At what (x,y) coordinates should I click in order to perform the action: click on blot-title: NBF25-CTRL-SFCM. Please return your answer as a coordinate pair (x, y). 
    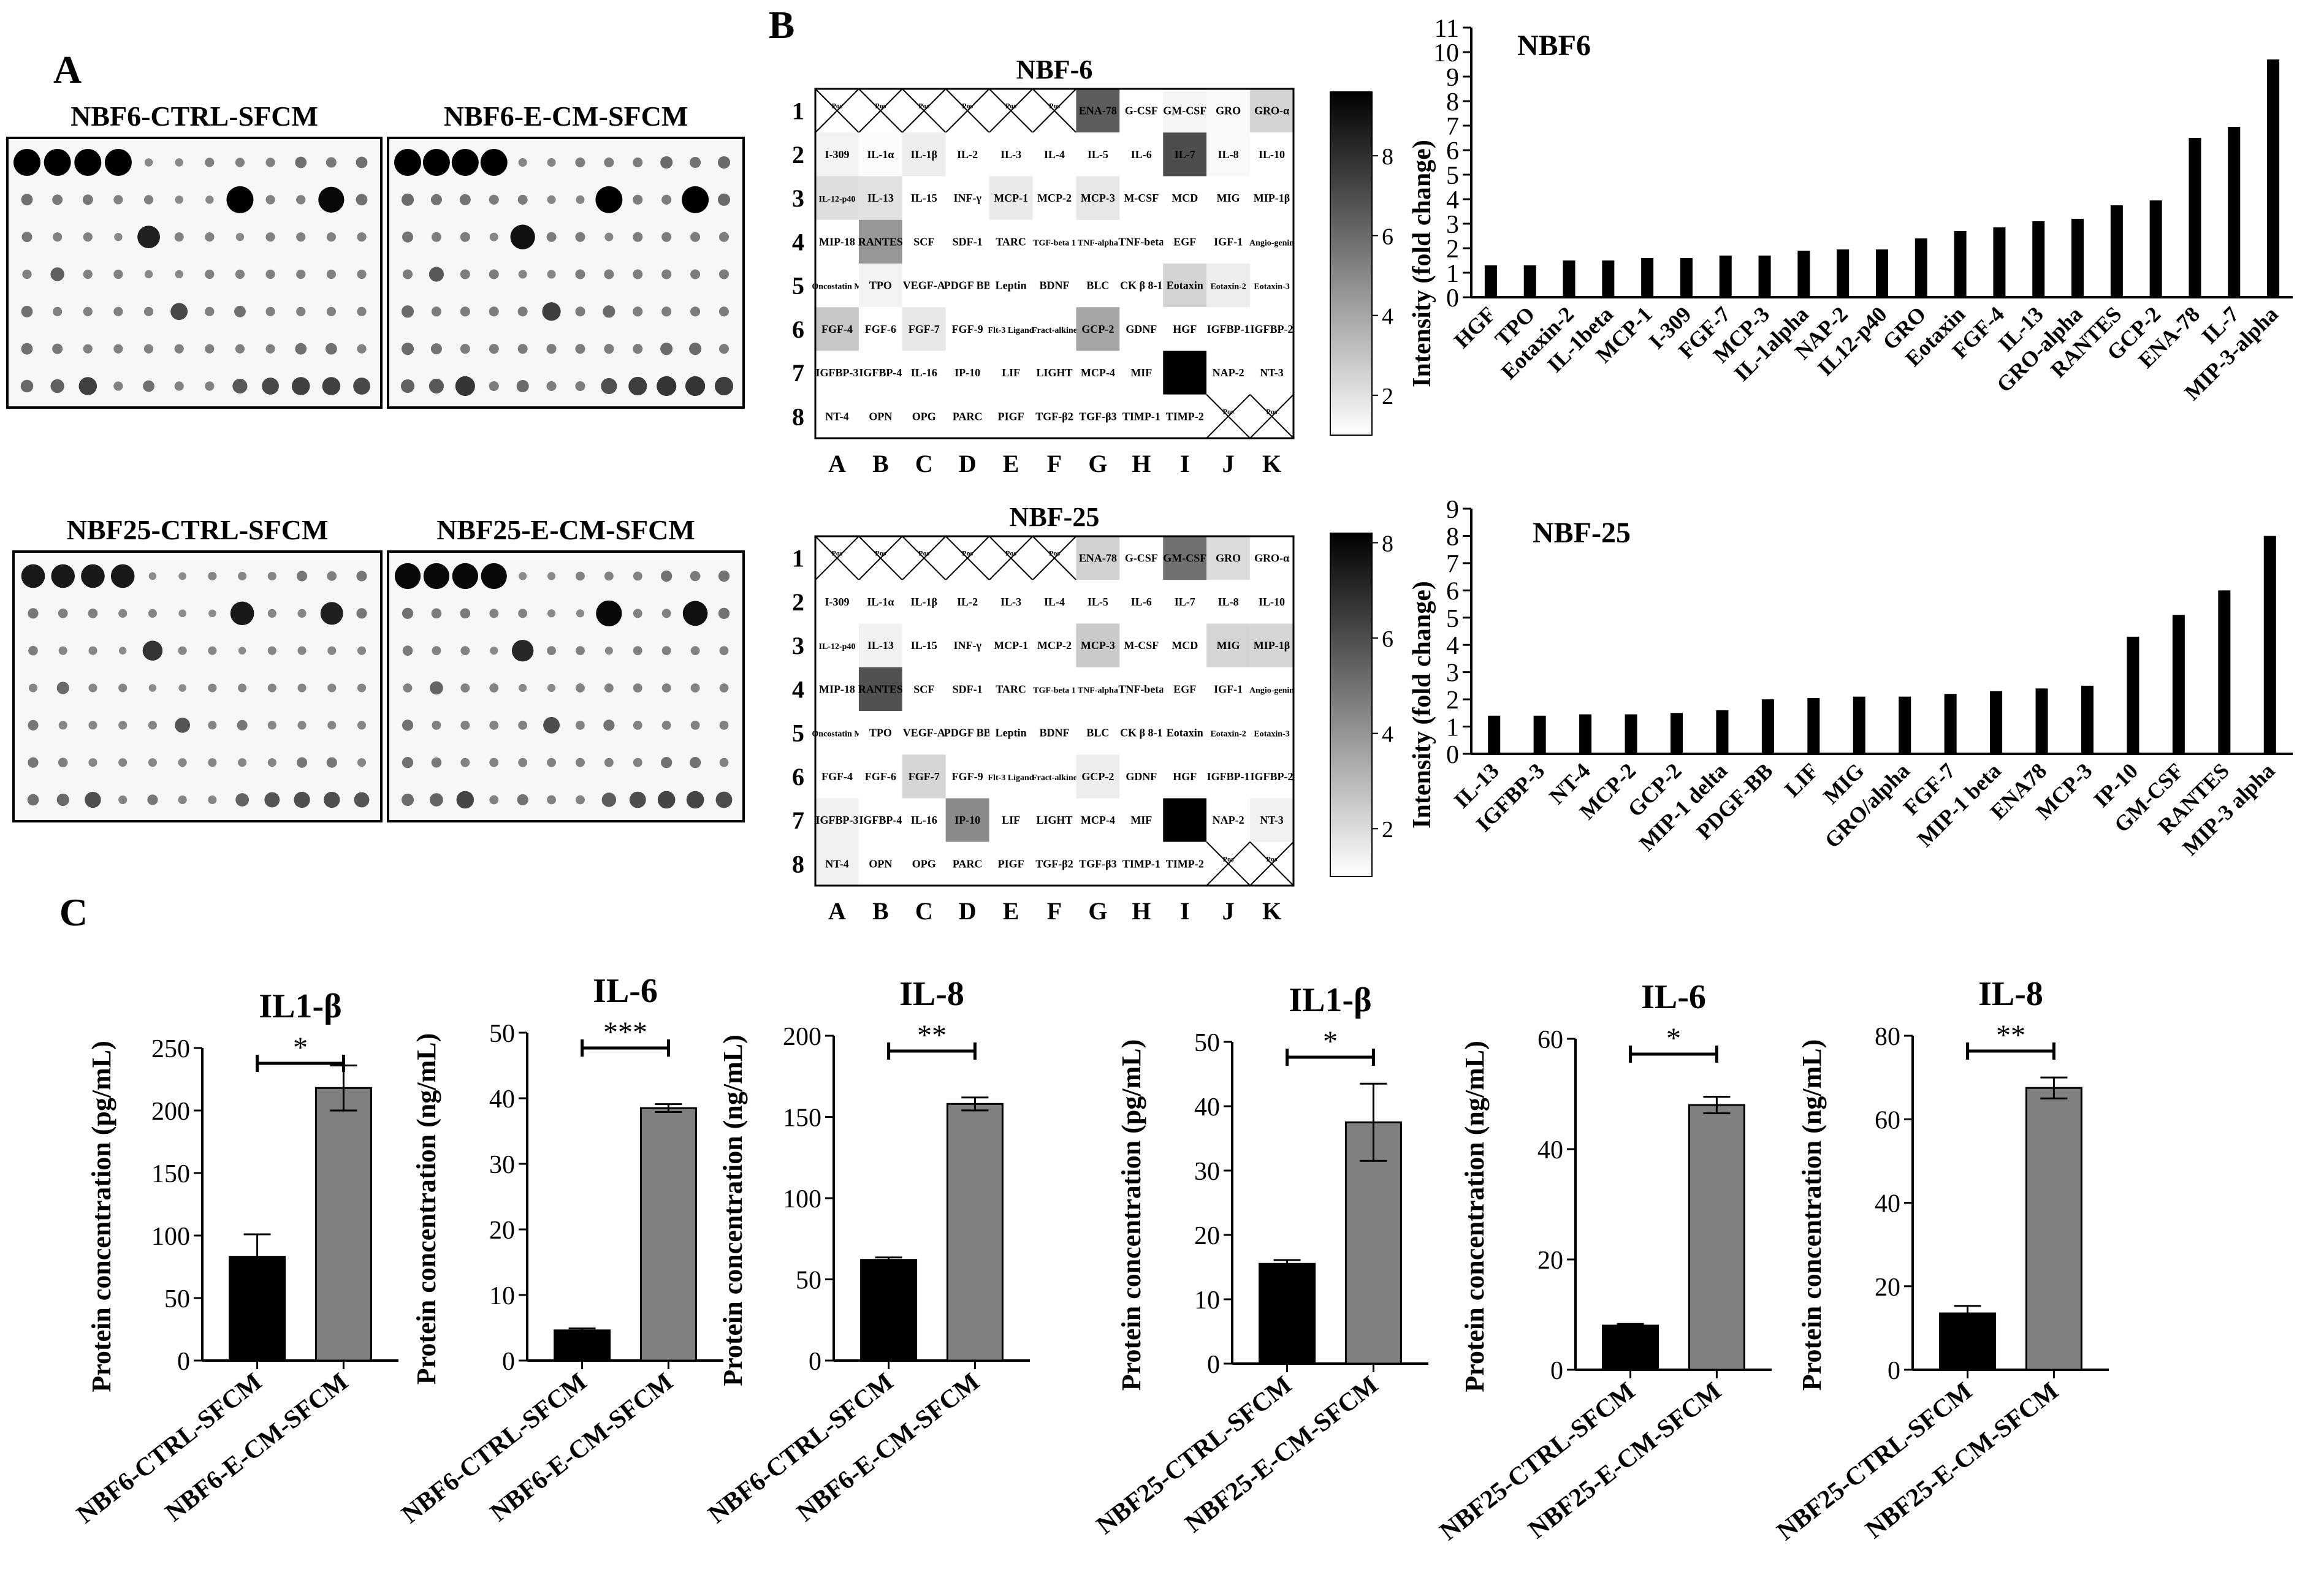
    Looking at the image, I should click on (198, 530).